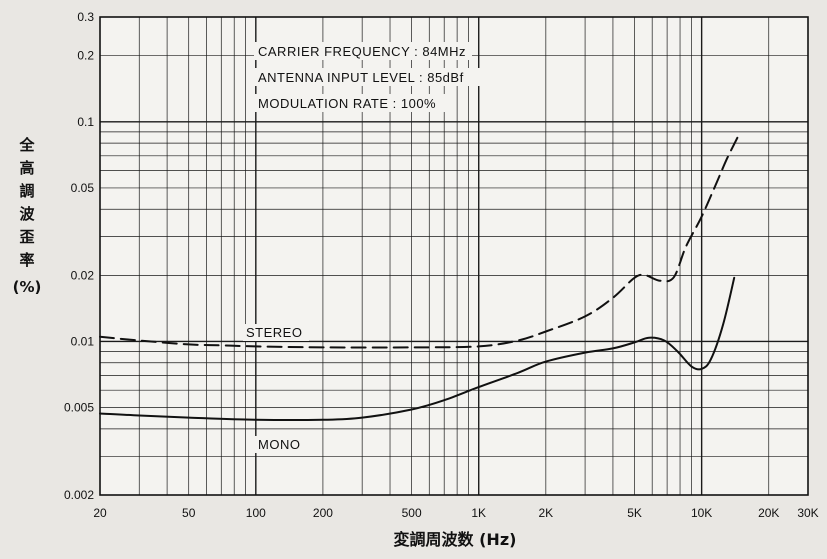  Describe the element at coordinates (478, 513) in the screenshot. I see `x-tick-label: 1K` at that location.